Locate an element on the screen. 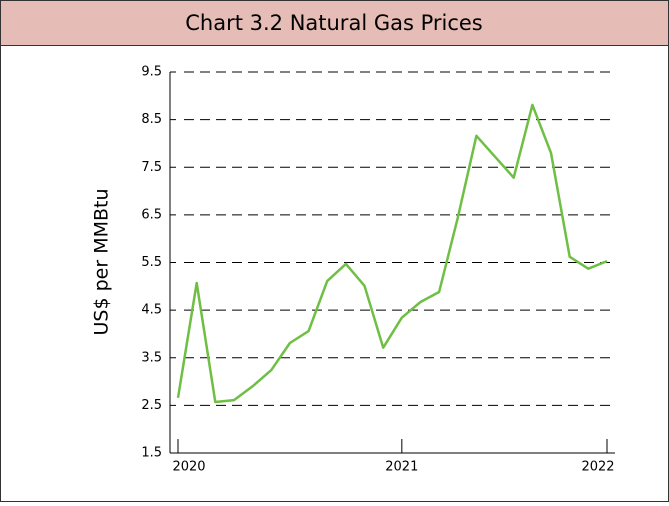 This screenshot has height=506, width=669. chart-title: Chart 3.2 Natural Gas Prices is located at coordinates (334, 23).